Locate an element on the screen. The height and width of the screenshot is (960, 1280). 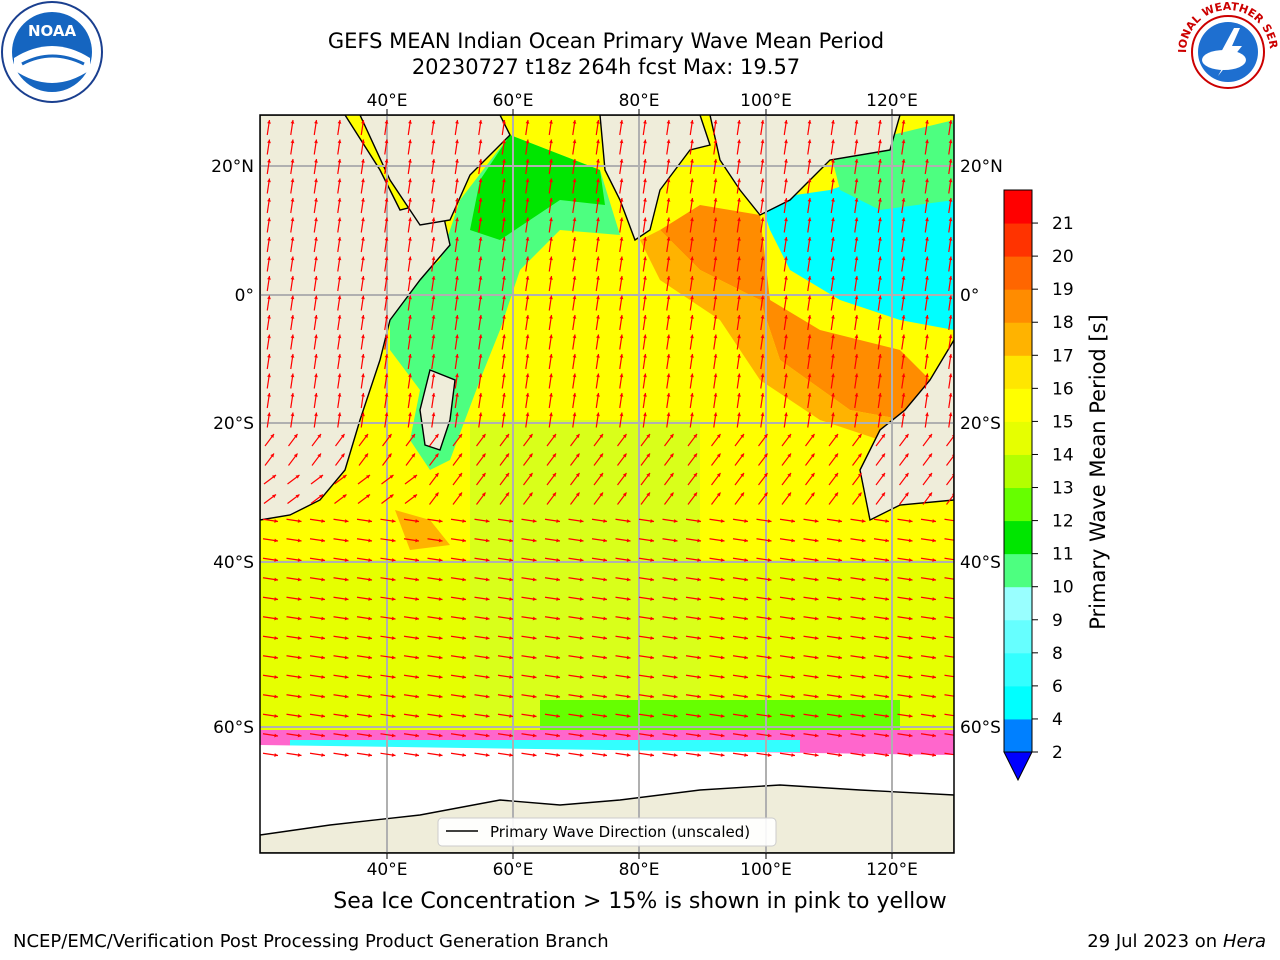
madagascar-land is located at coordinates (437, 410).